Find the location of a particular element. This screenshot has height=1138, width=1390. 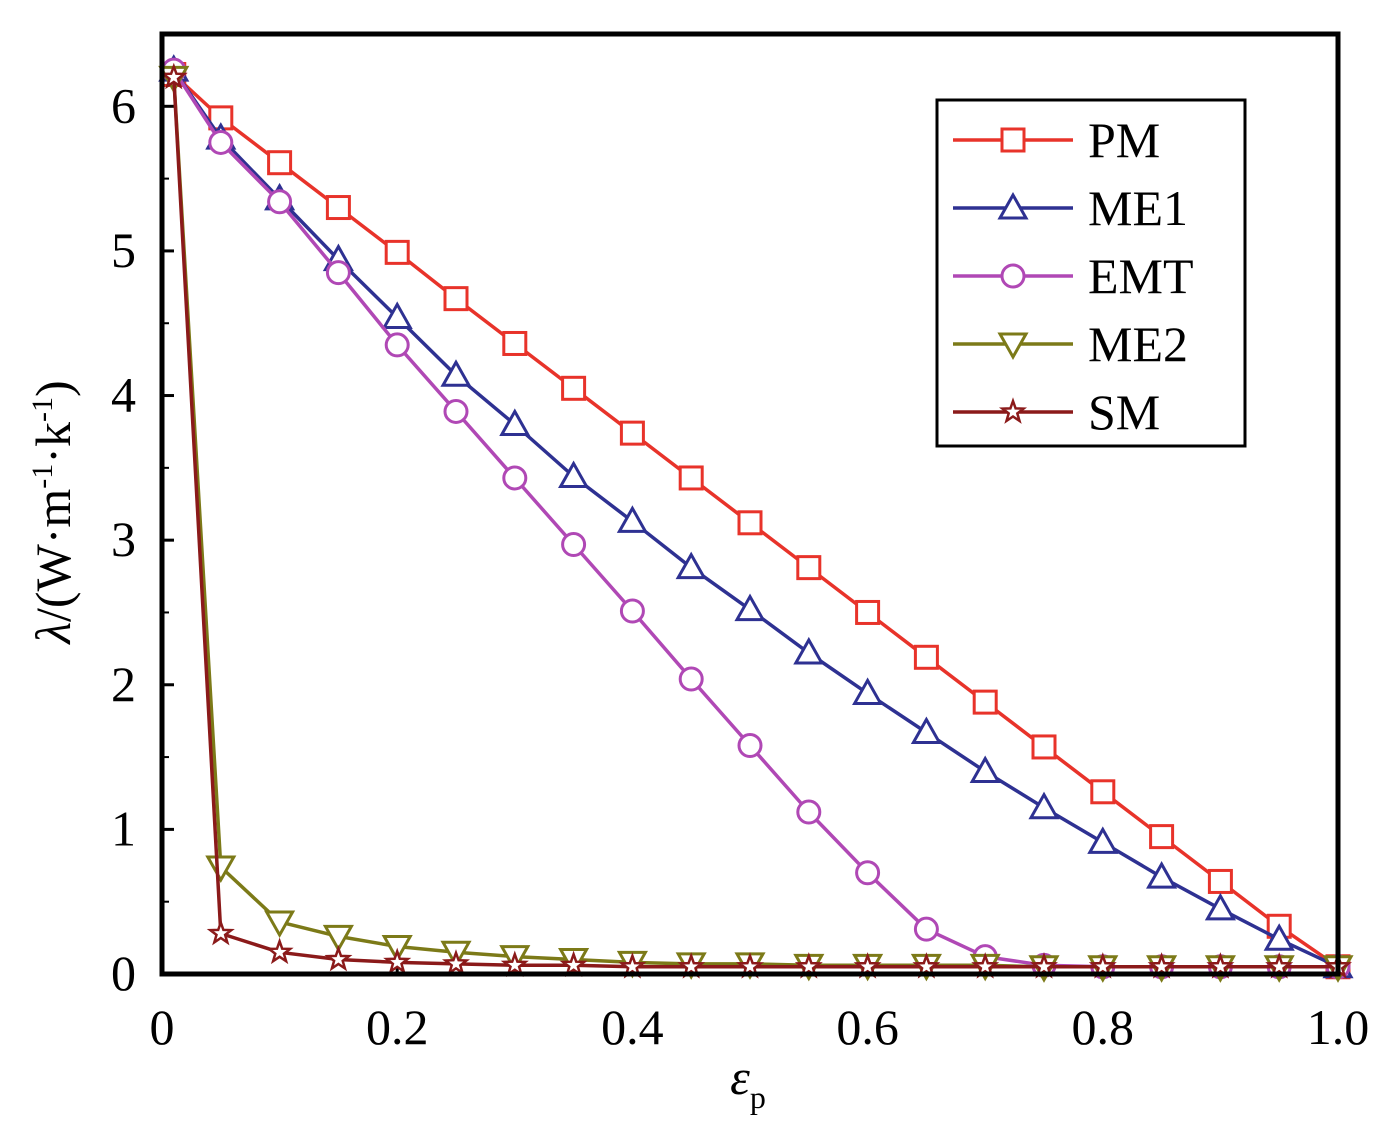

legend-label-me1: ME1 is located at coordinates (1138, 208).